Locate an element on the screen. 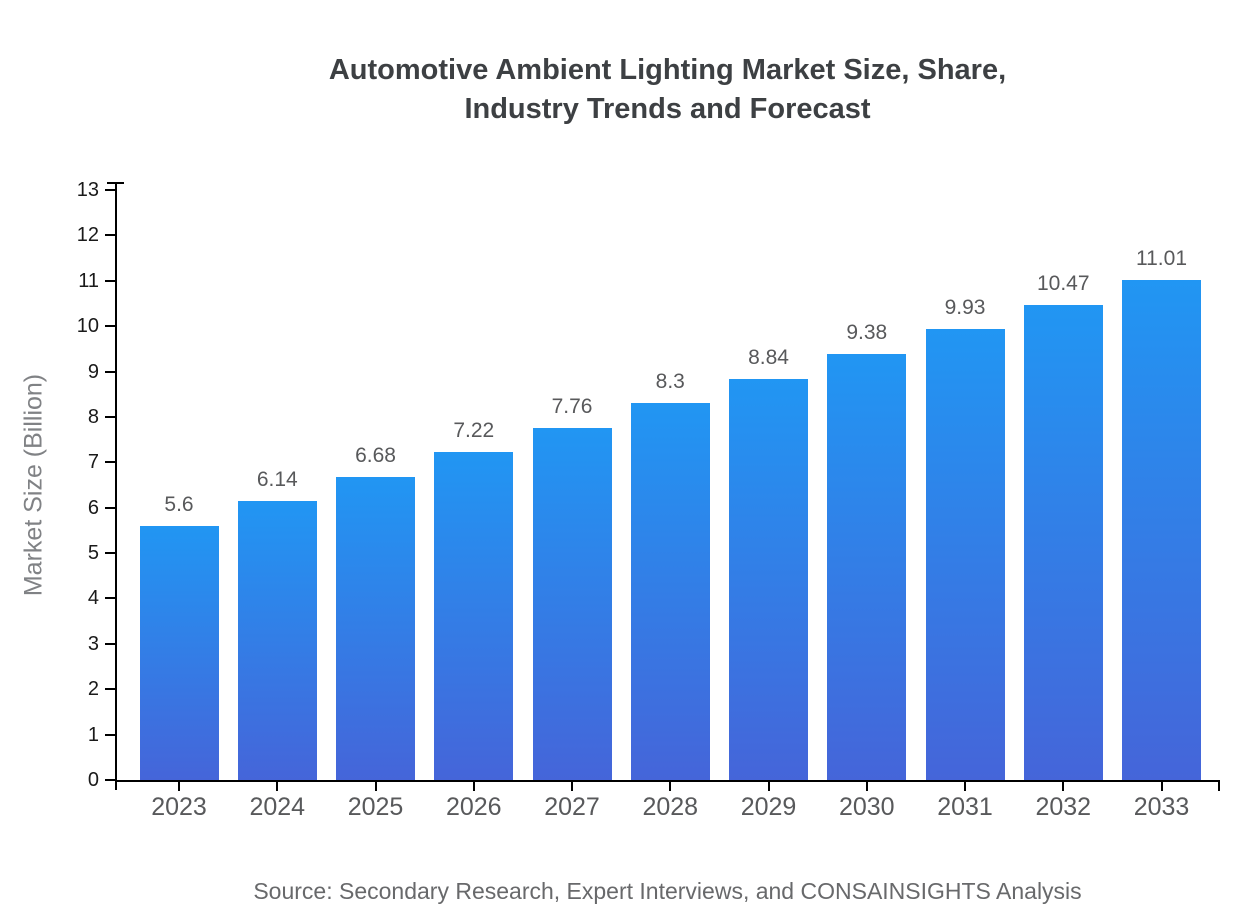 Image resolution: width=1260 pixels, height=920 pixels. bar-value-label: 6.14 is located at coordinates (277, 480).